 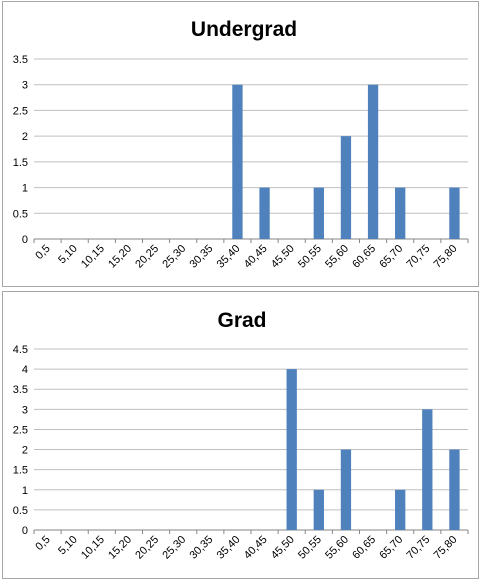 What do you see at coordinates (20, 350) in the screenshot?
I see `y-tick-label: 4.5` at bounding box center [20, 350].